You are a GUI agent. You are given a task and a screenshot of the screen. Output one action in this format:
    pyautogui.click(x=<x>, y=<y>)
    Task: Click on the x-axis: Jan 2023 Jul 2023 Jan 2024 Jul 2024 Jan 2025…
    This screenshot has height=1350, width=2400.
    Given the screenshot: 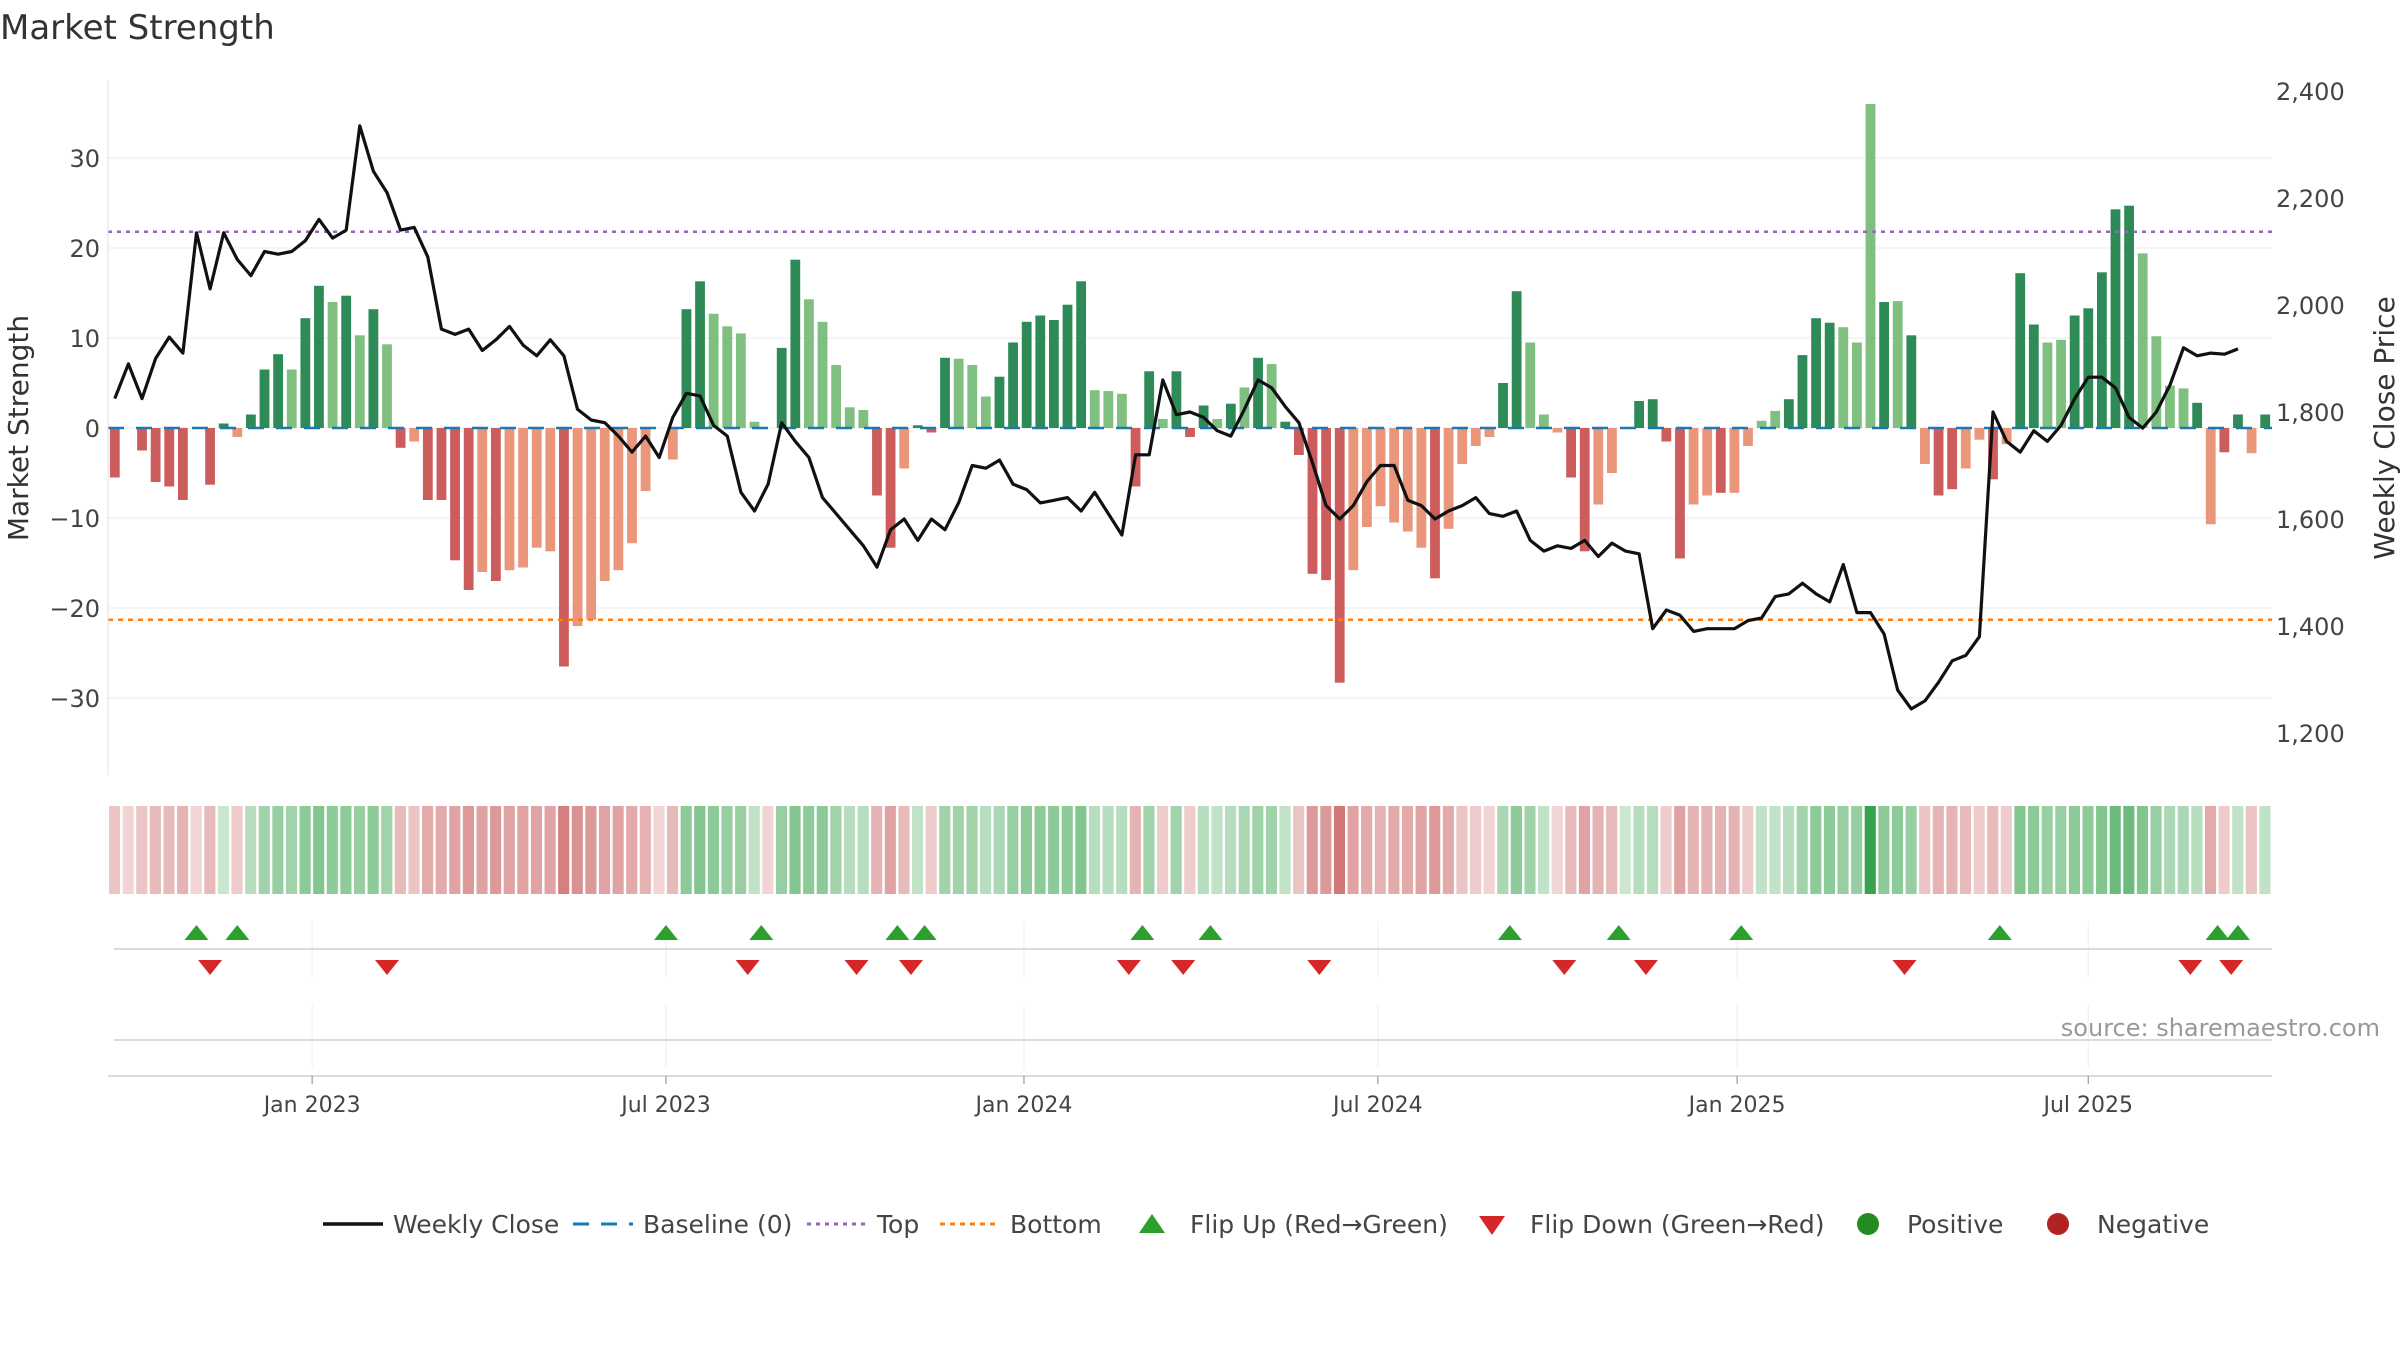 What is the action you would take?
    pyautogui.click(x=1190, y=1096)
    